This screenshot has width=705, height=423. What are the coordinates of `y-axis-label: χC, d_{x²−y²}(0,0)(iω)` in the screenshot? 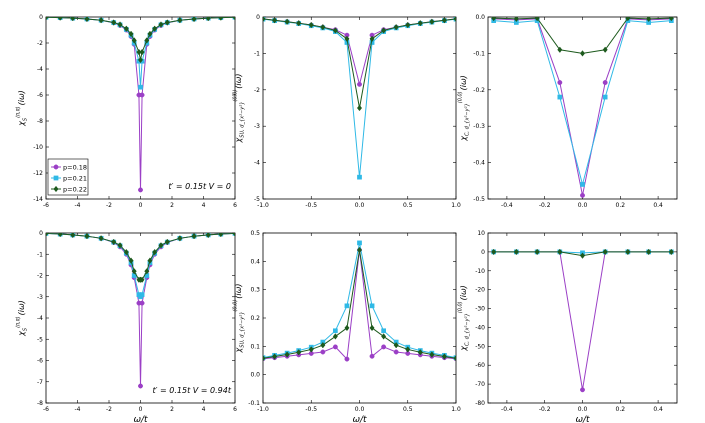 It's located at (464, 318).